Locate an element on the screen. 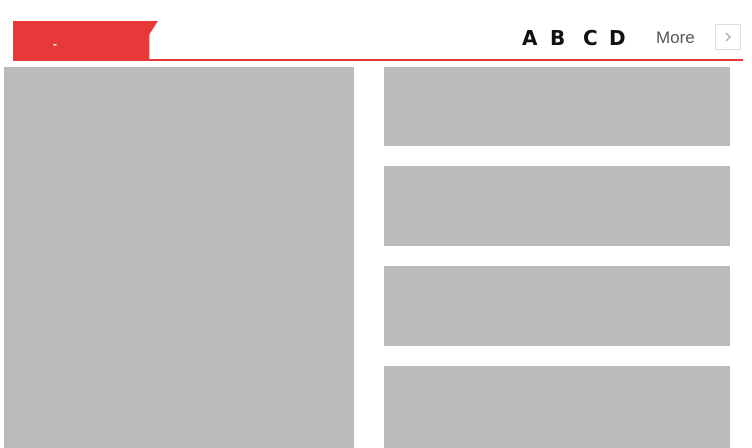 This screenshot has height=448, width=752. header-divider is located at coordinates (378, 60).